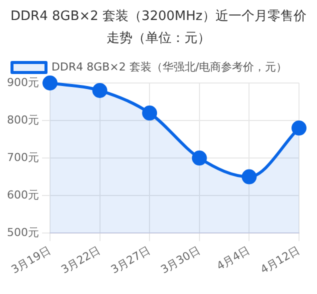  I want to click on x-tick-label: 4月12日, so click(280, 260).